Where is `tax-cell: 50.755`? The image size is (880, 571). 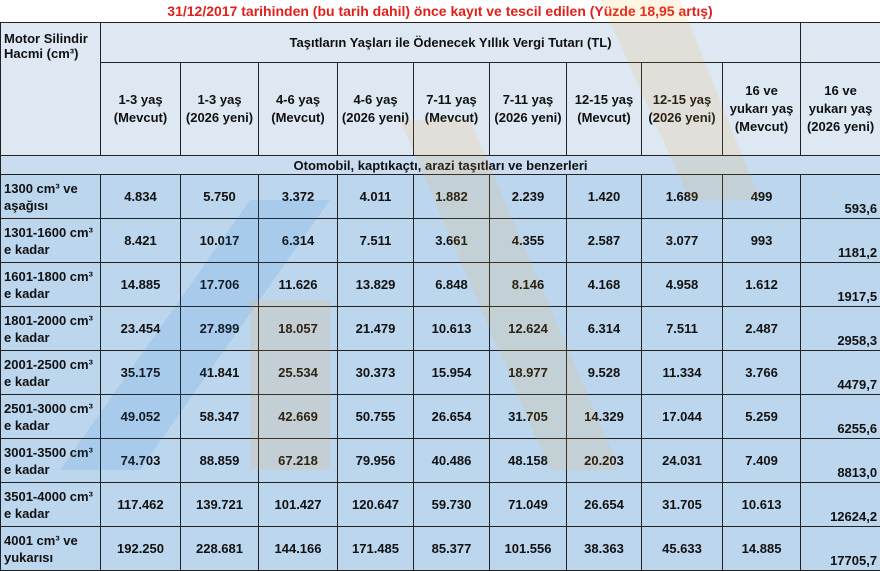 tax-cell: 50.755 is located at coordinates (376, 417).